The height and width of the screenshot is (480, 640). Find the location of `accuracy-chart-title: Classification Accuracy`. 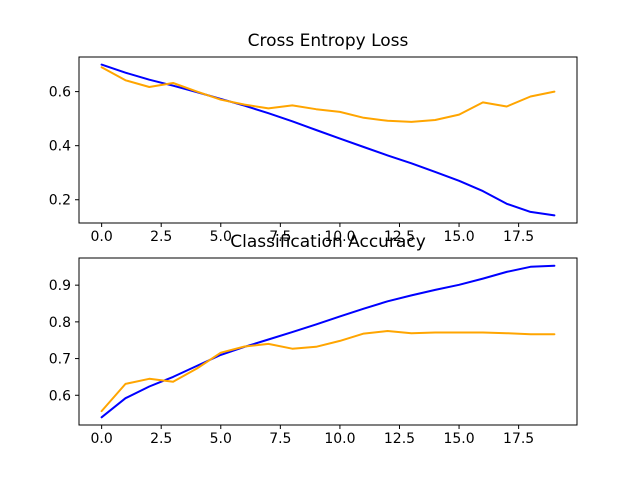

accuracy-chart-title: Classification Accuracy is located at coordinates (328, 242).